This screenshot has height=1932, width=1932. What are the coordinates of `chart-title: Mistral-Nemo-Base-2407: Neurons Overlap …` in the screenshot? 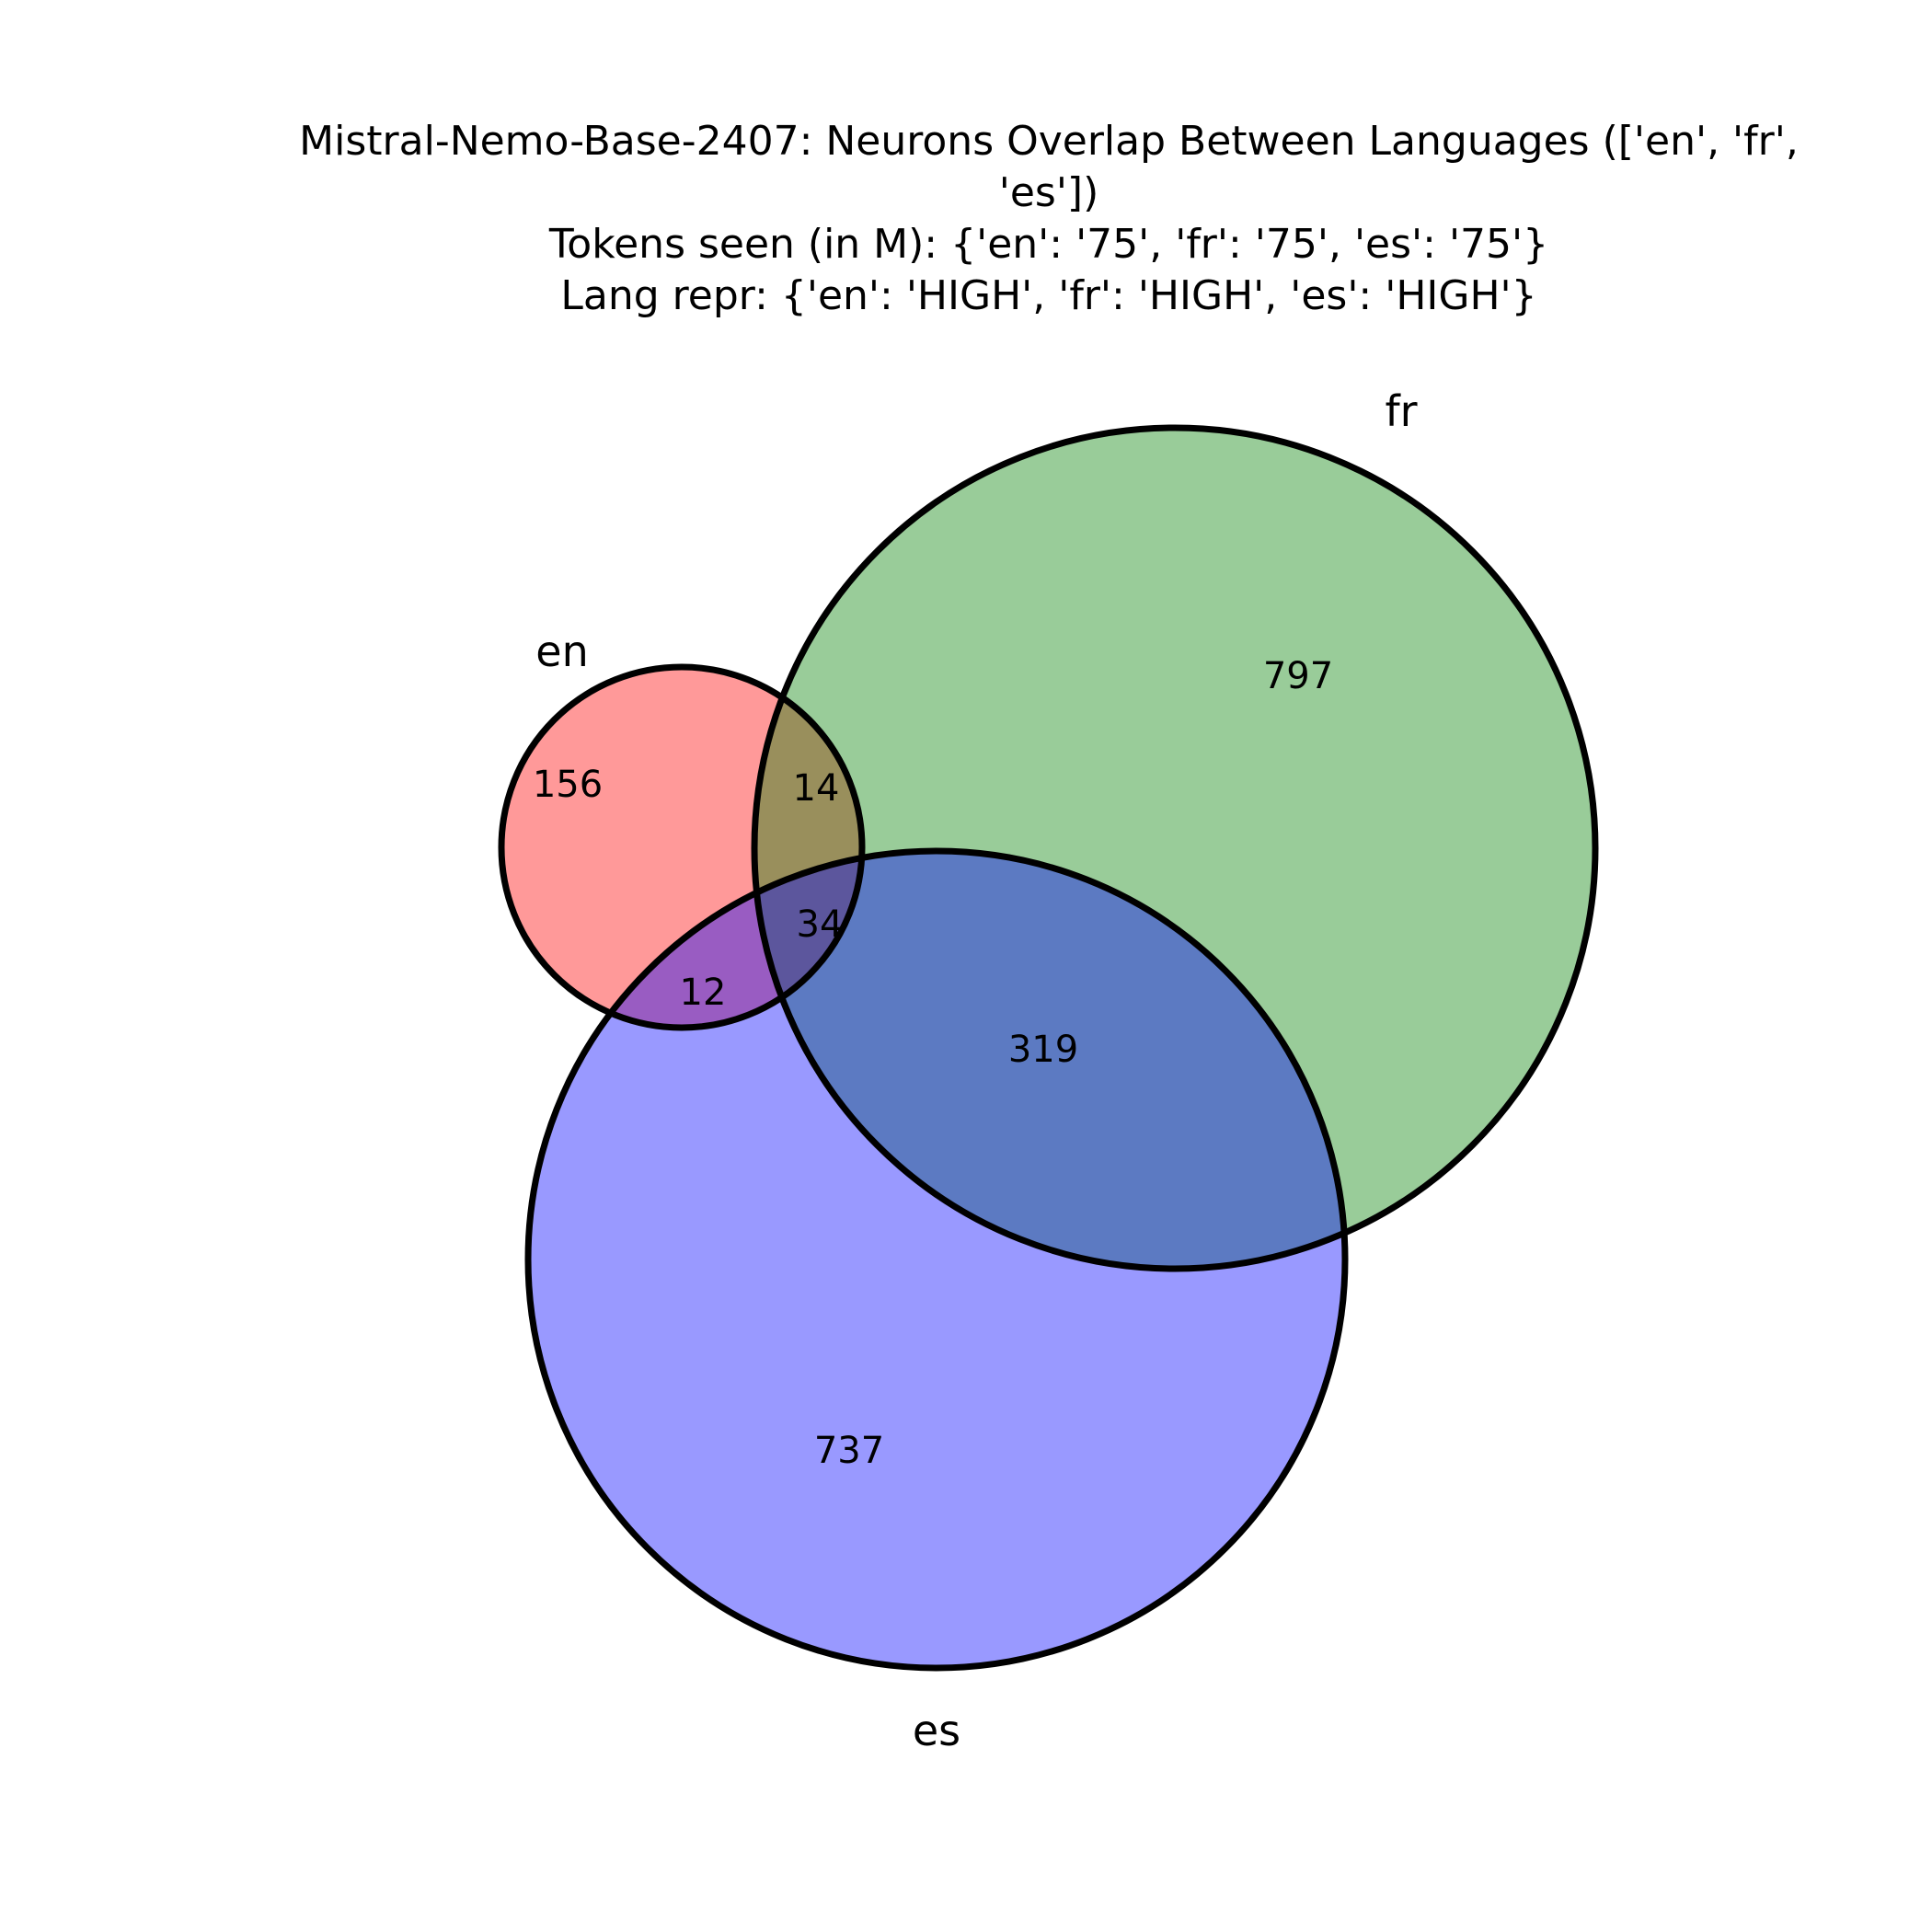 It's located at (1049, 218).